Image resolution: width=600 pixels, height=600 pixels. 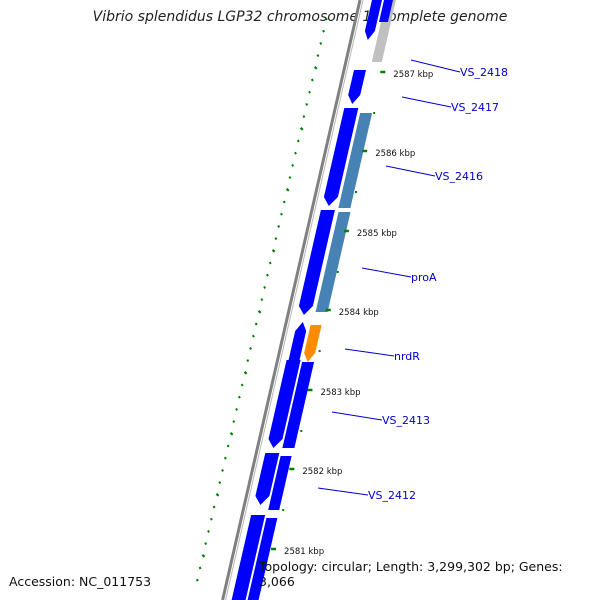 I want to click on gene-label: VS_2413, so click(x=406, y=420).